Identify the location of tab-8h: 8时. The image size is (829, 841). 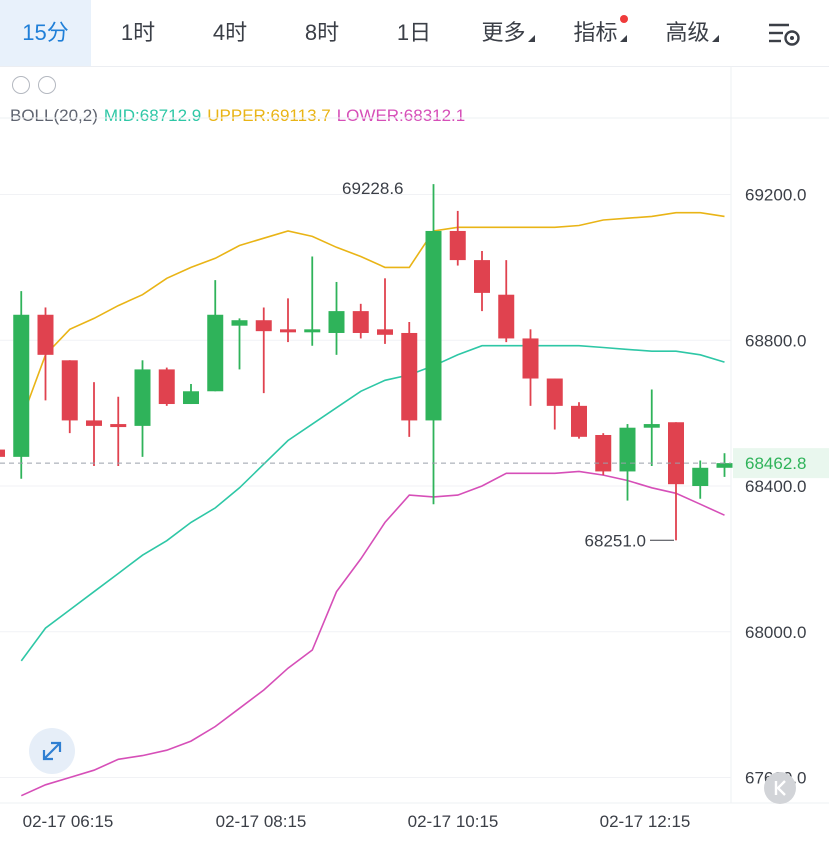
(322, 33).